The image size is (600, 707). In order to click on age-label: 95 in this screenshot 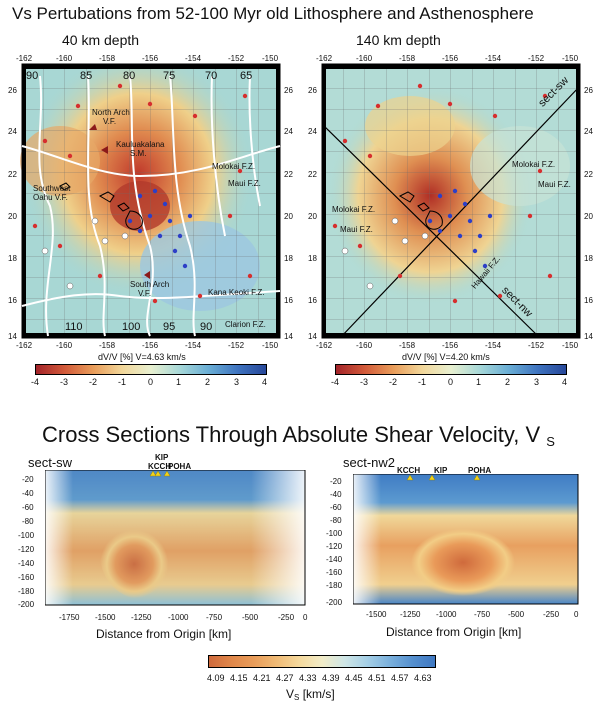, I will do `click(169, 327)`.